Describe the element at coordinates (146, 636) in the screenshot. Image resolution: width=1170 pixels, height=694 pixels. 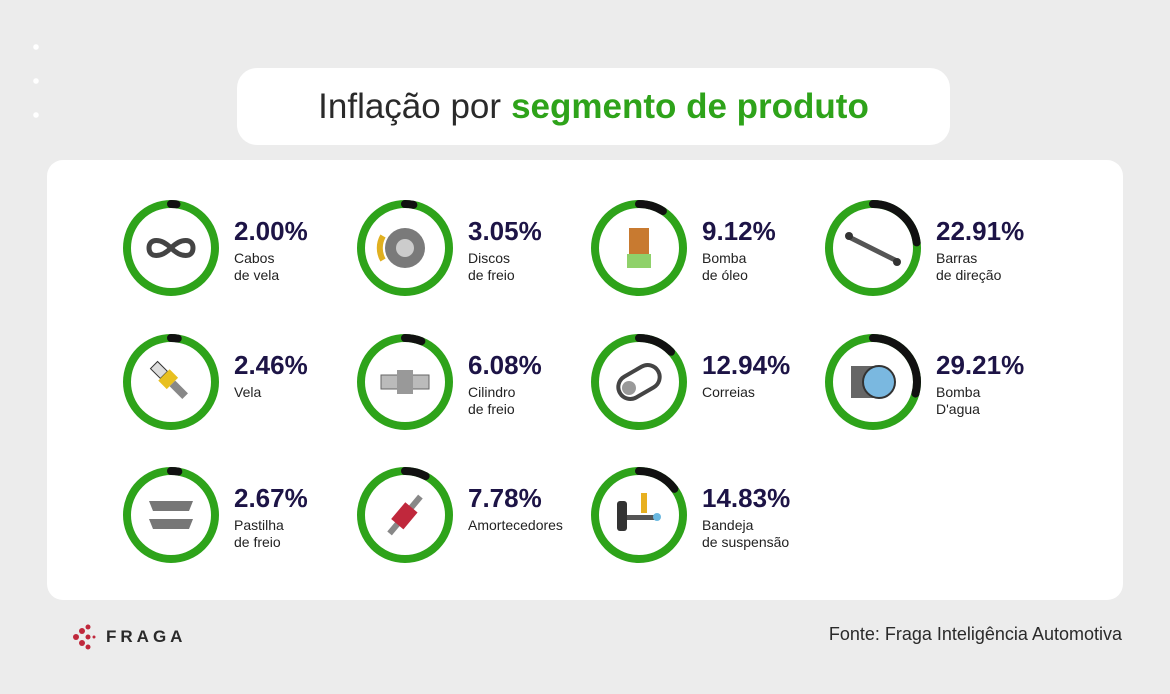
I see `logo-text: FRAGA` at that location.